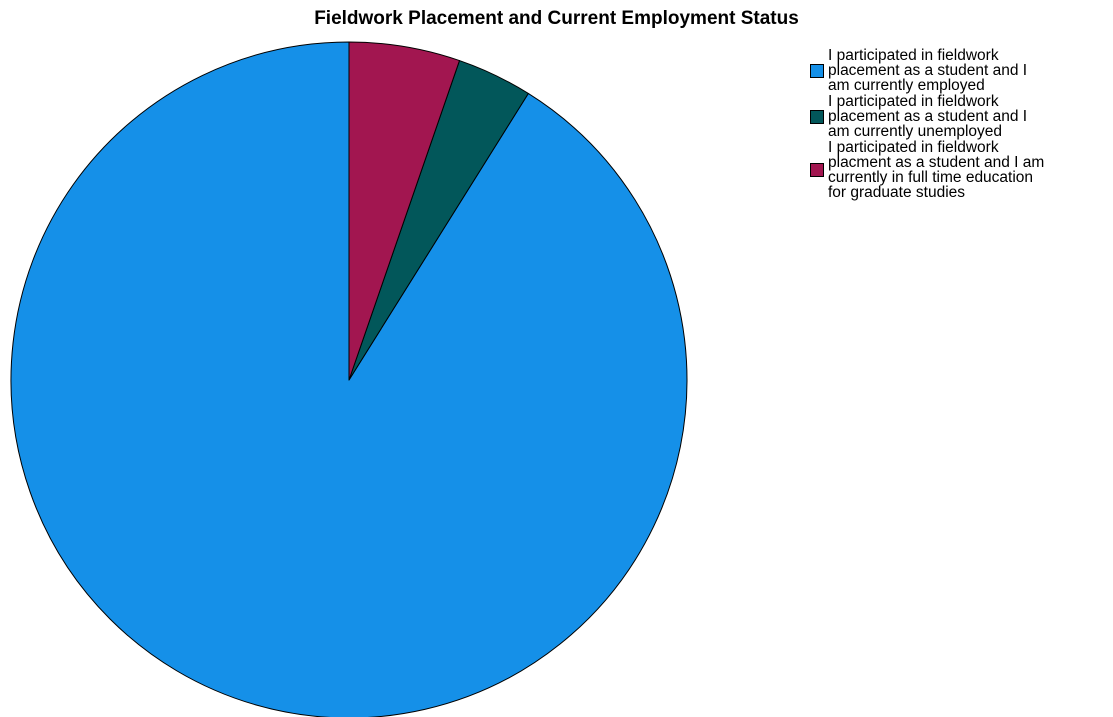 The width and height of the screenshot is (1113, 717). I want to click on legend-swatch-unemployed, so click(817, 116).